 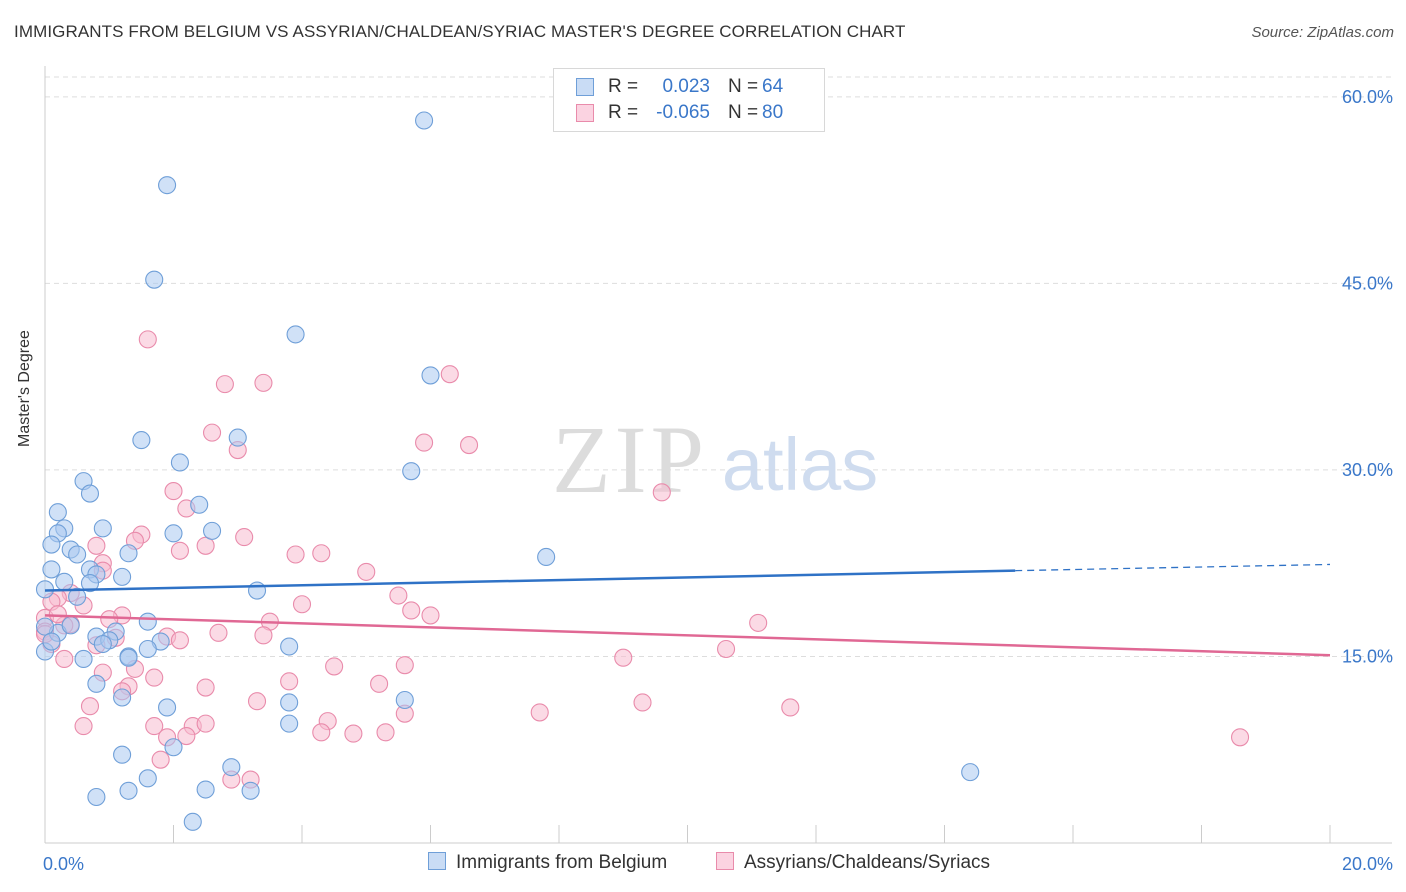 What do you see at coordinates (530, 580) in the screenshot?
I see `belgium-trend-line` at bounding box center [530, 580].